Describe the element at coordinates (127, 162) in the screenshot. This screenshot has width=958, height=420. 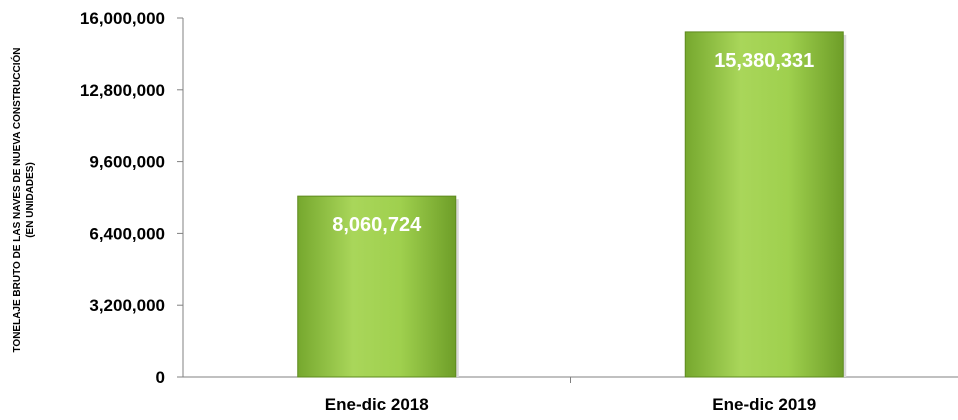
I see `y-tick-label: 9,600,000` at that location.